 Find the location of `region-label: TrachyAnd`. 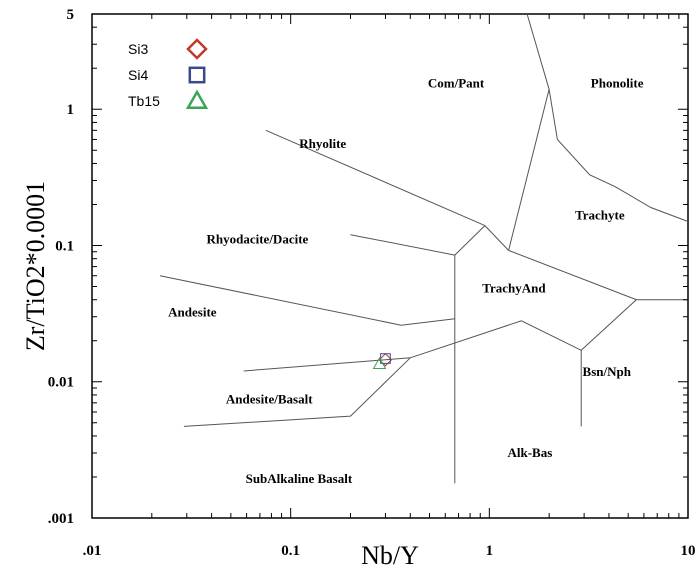

region-label: TrachyAnd is located at coordinates (514, 288).